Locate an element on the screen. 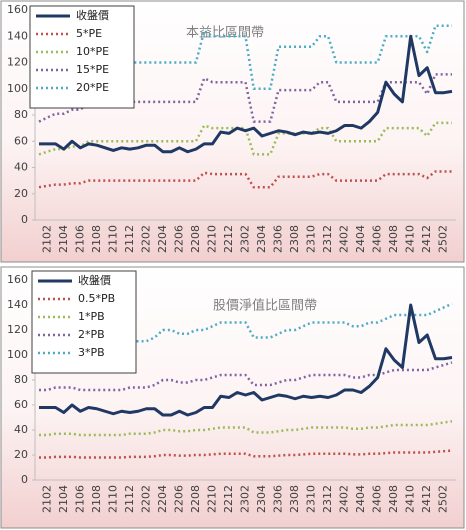  legend-label: 2*PB is located at coordinates (91, 334).